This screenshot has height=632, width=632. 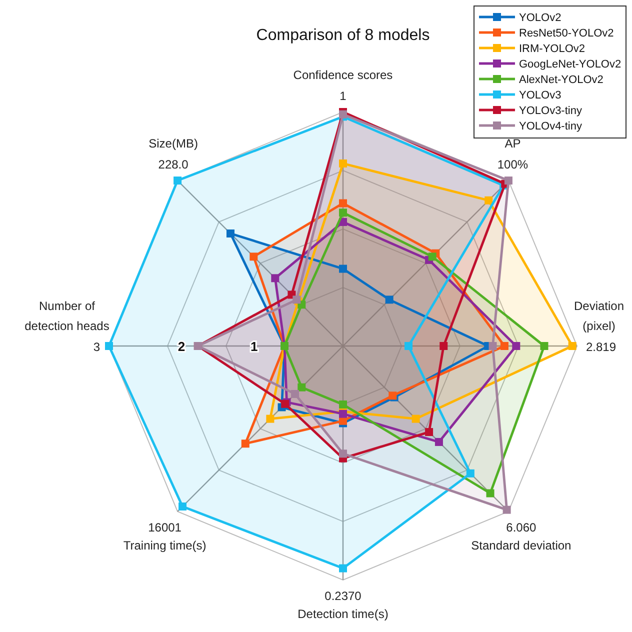 I want to click on legend-label: IRM-YOLOv2, so click(x=552, y=49).